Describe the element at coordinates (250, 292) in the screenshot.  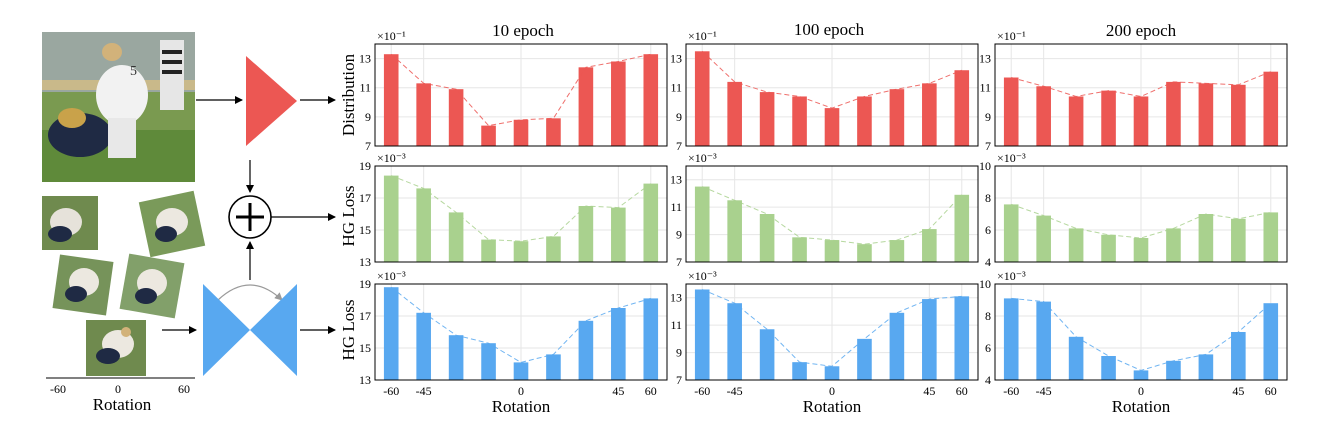
I see `curved-arrow` at that location.